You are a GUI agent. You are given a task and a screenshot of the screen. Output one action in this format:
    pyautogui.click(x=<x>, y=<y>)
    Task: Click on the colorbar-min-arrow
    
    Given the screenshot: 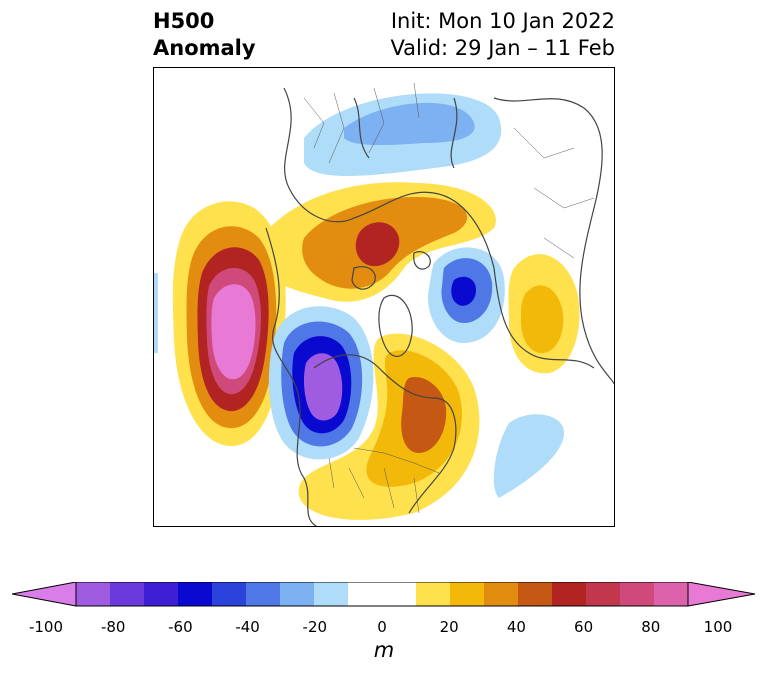 What is the action you would take?
    pyautogui.click(x=44, y=594)
    